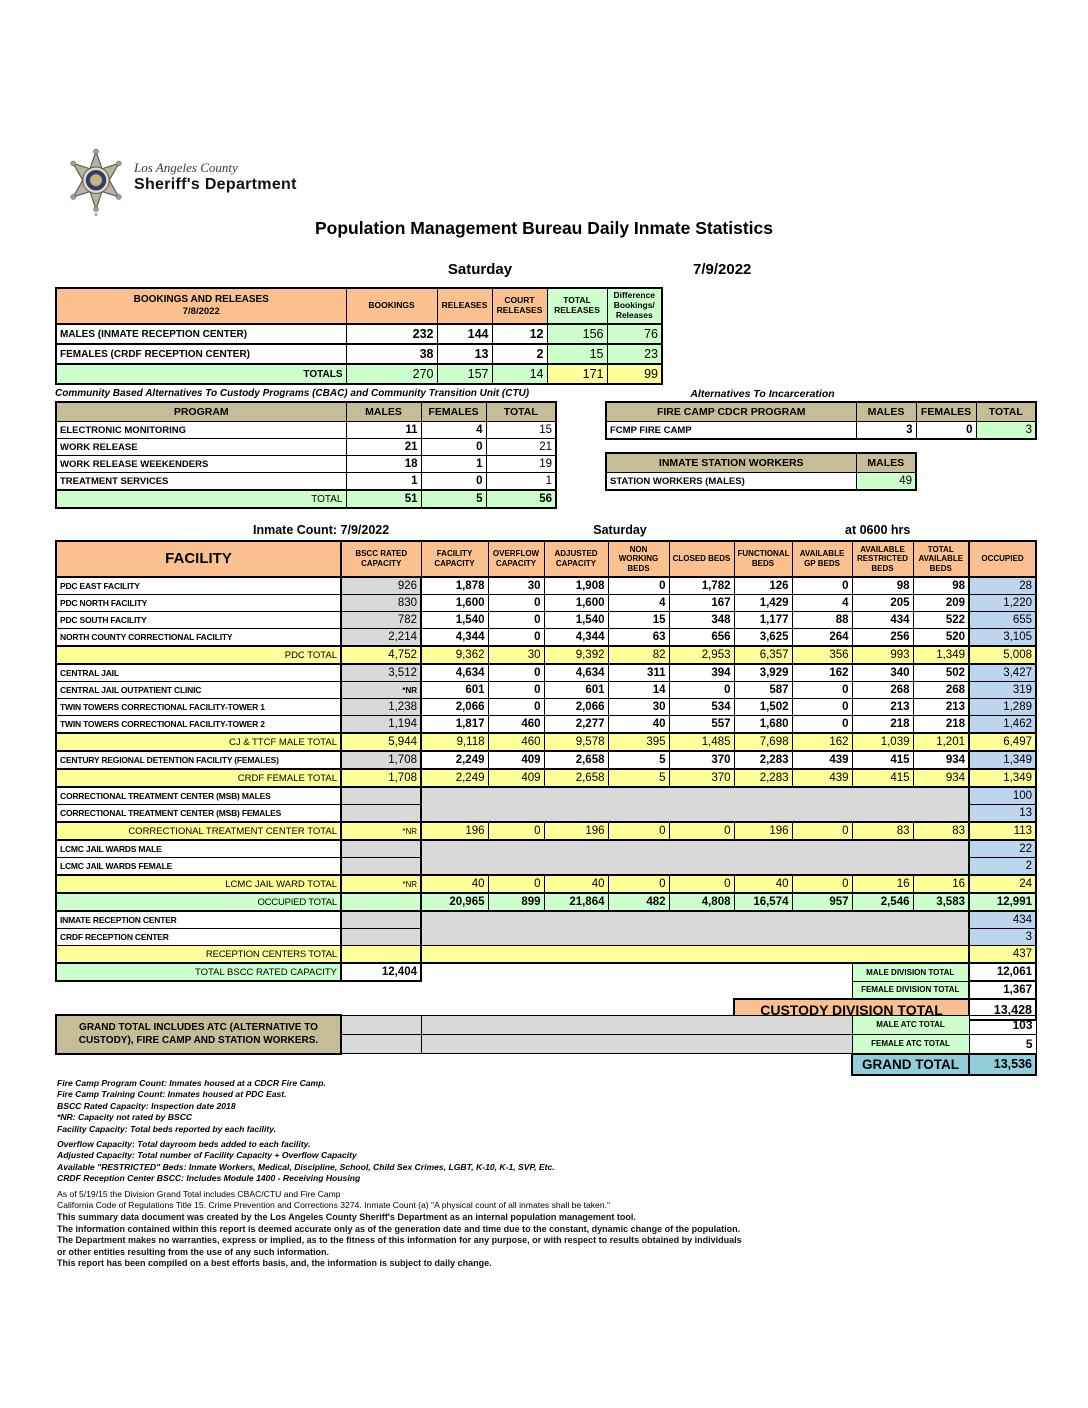 The height and width of the screenshot is (1408, 1088). I want to click on bed-count: 88, so click(822, 620).